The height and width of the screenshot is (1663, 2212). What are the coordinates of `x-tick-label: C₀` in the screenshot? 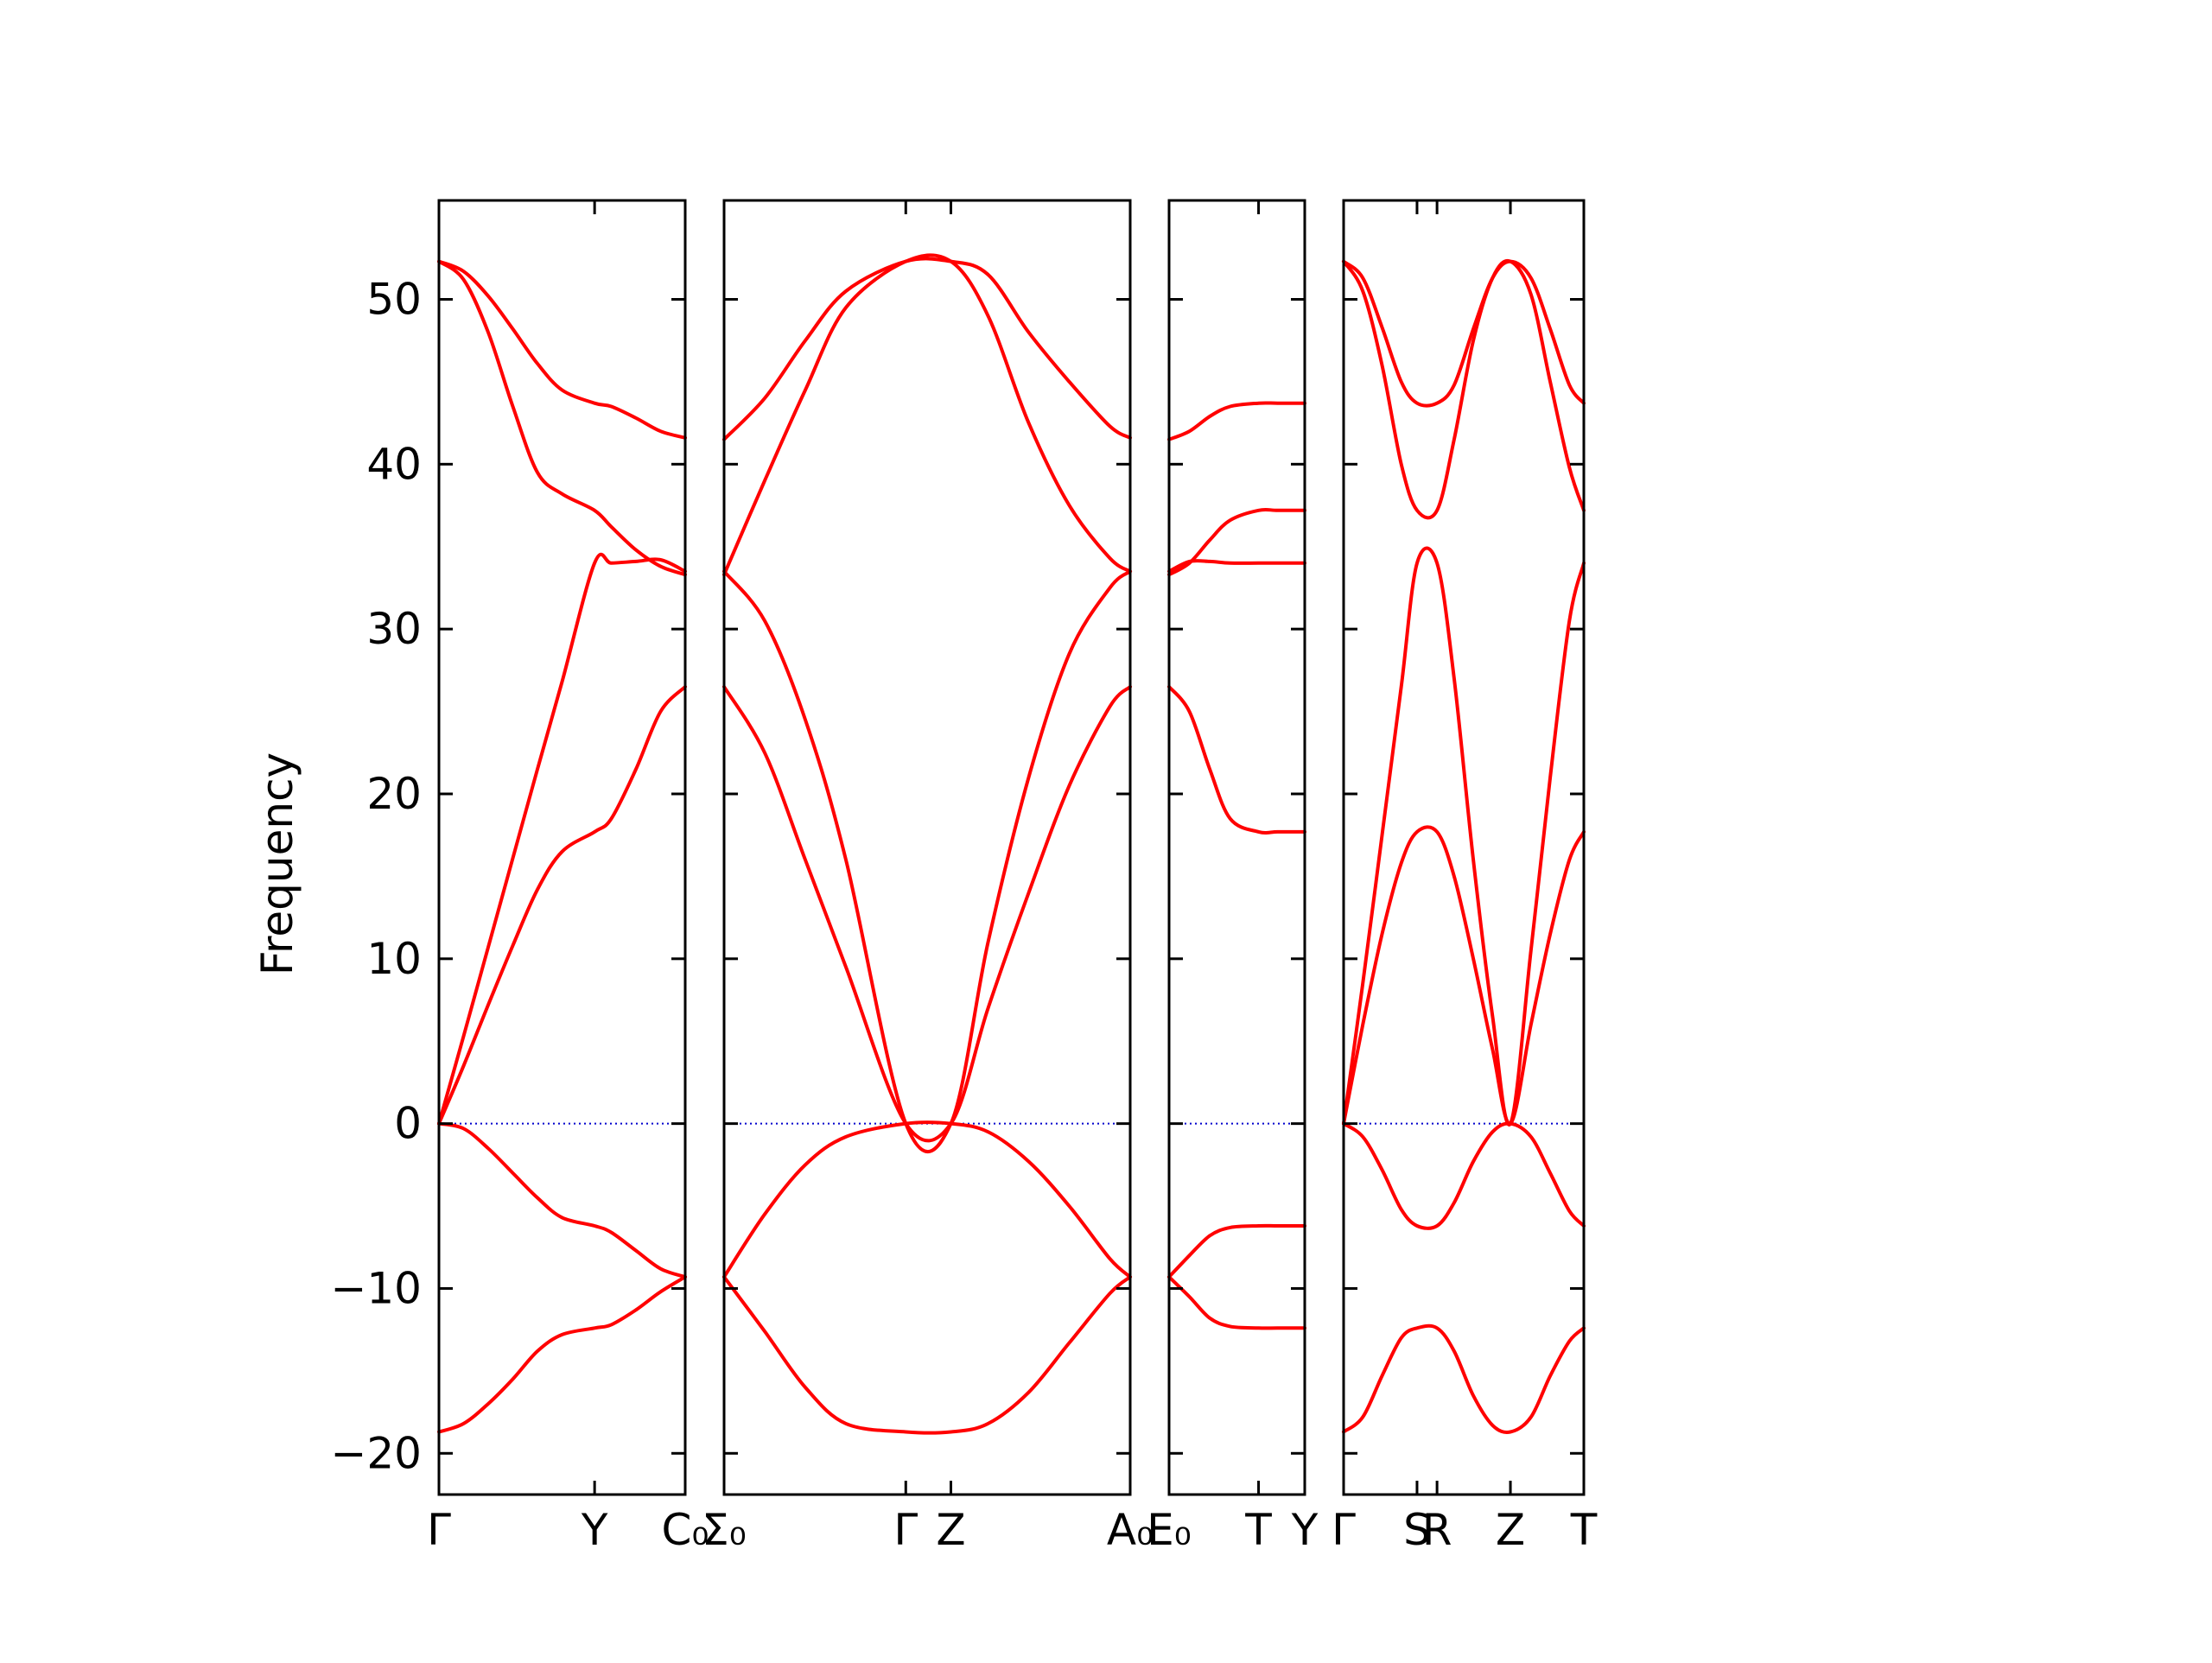 It's located at (685, 1530).